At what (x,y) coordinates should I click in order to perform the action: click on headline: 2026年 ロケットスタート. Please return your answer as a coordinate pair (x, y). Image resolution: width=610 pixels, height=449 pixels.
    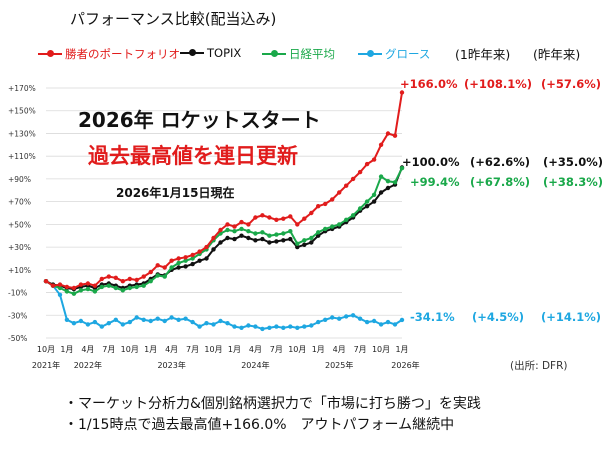
    Looking at the image, I should click on (199, 120).